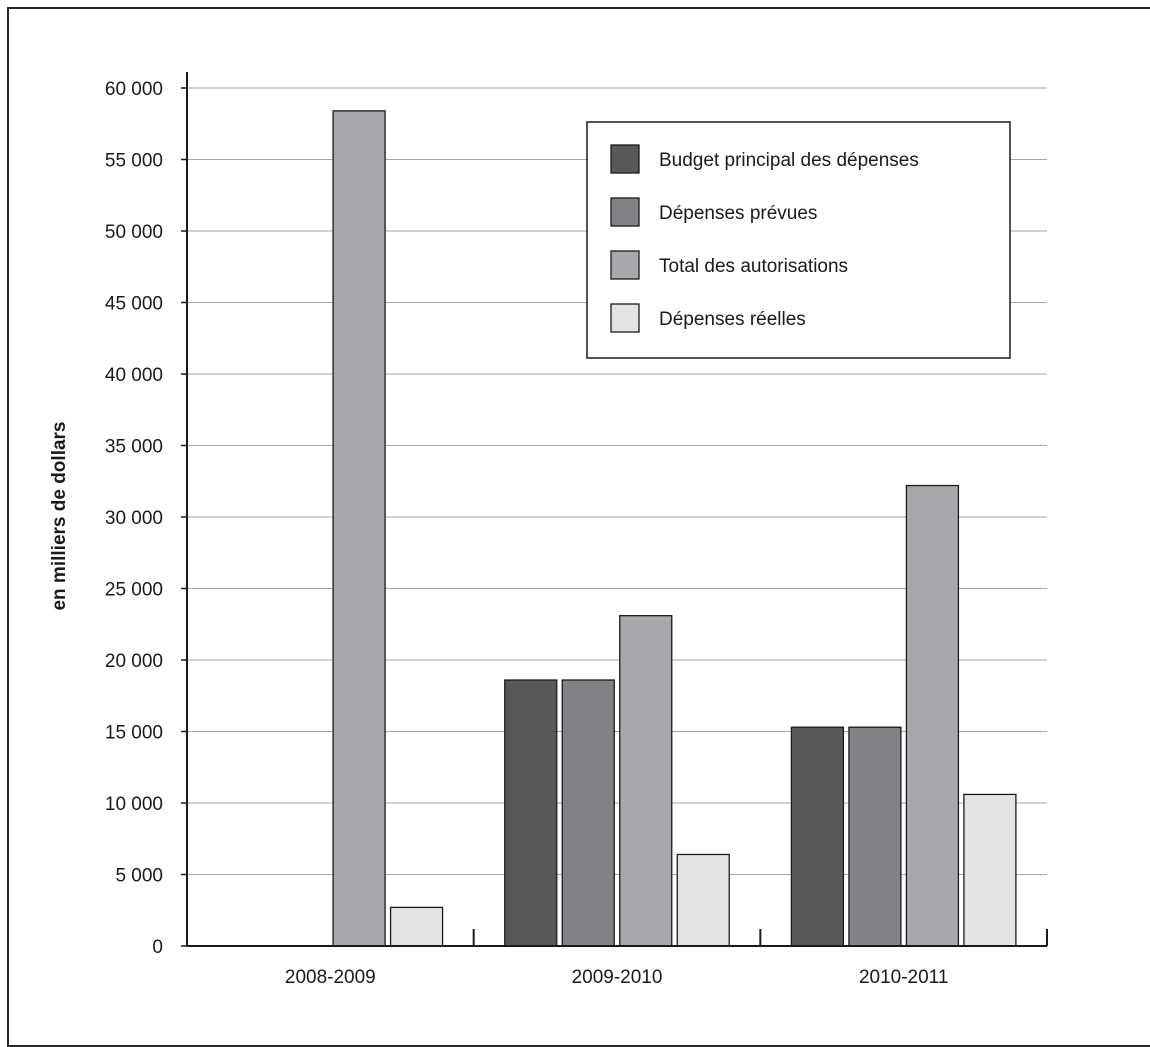  I want to click on y-tick-label: 60 000, so click(134, 89).